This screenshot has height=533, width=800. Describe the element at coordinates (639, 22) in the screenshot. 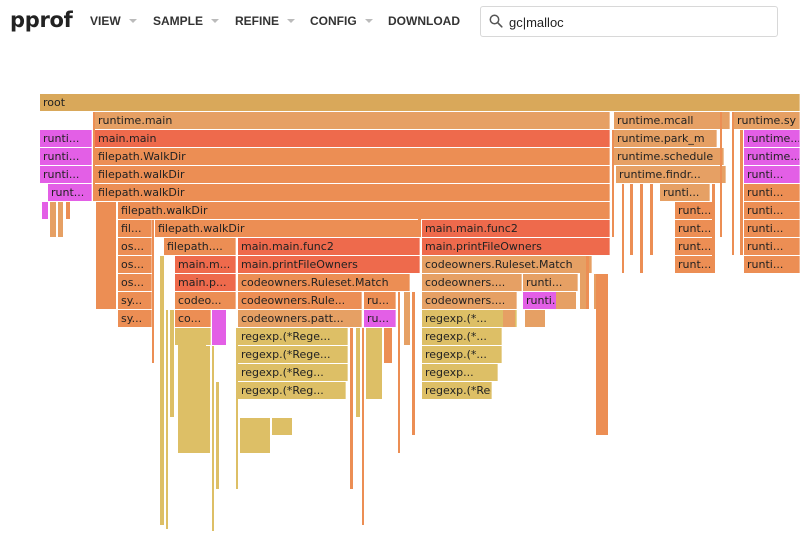

I see `search-input` at that location.